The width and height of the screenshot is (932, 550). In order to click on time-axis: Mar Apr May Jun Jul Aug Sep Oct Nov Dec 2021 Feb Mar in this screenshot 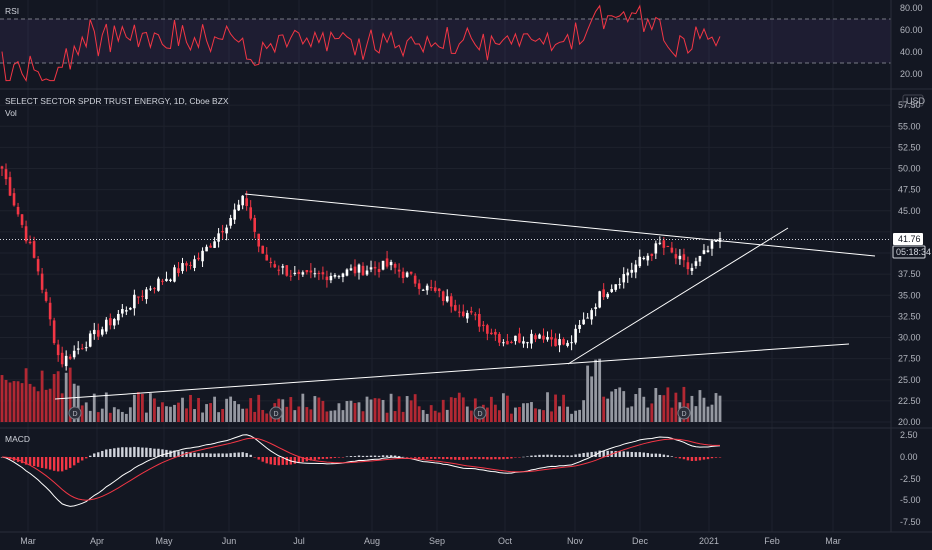, I will do `click(430, 541)`.